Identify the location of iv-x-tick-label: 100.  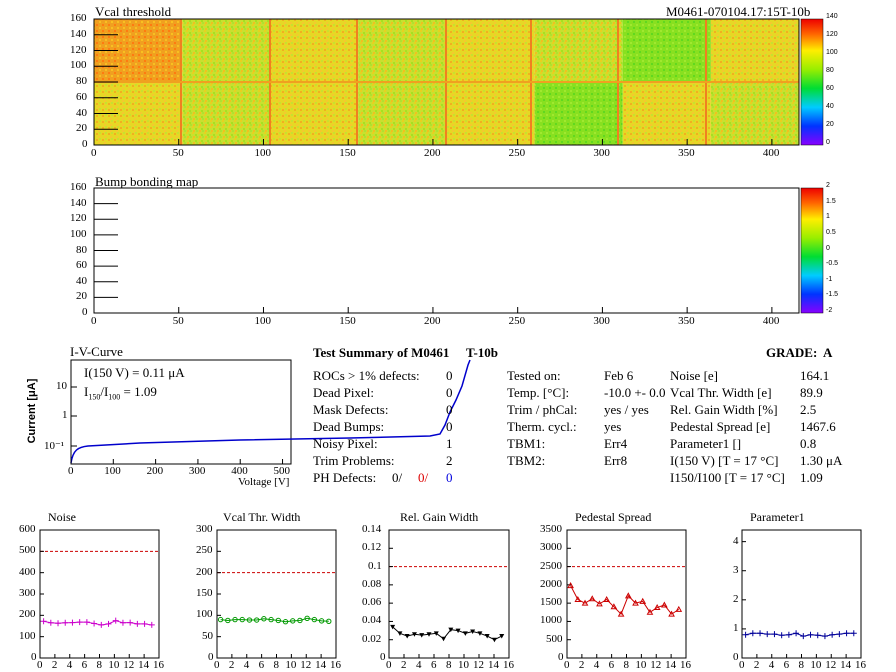
(112, 471).